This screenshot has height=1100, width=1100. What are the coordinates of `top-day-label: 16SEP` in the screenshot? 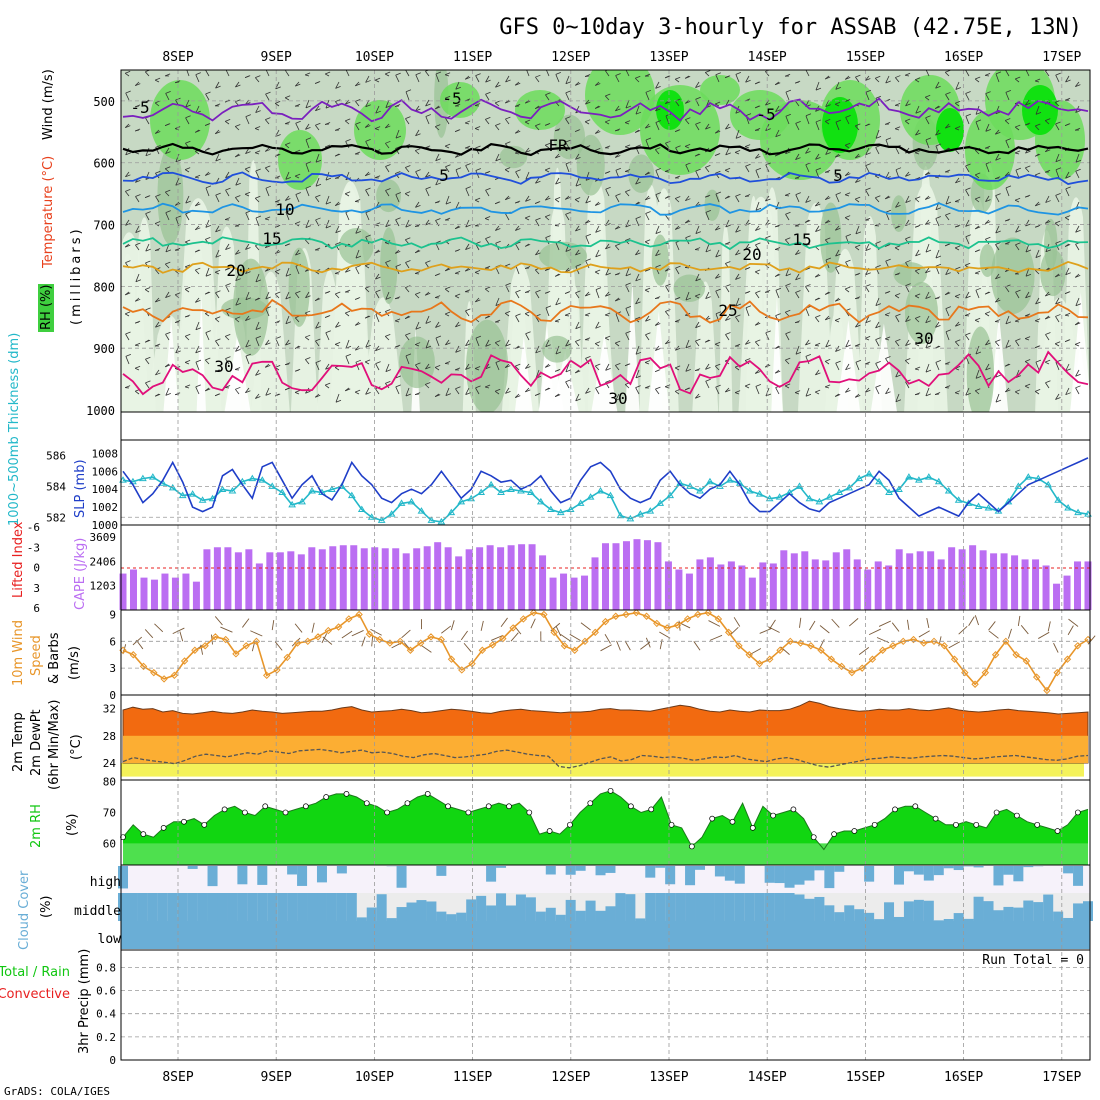 It's located at (963, 57).